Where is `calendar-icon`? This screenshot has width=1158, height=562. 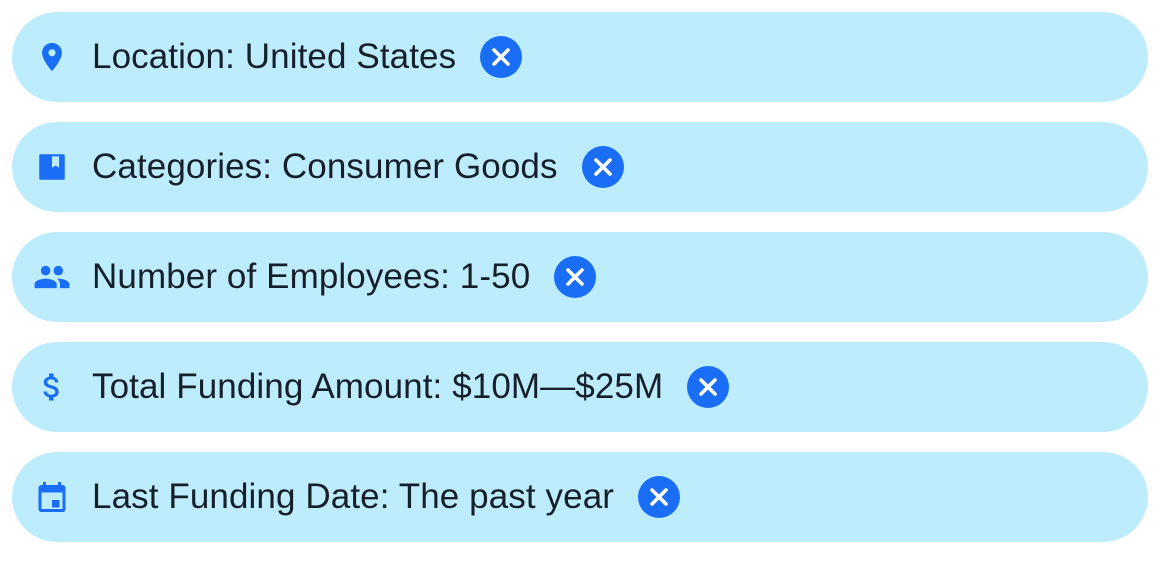 calendar-icon is located at coordinates (52, 497).